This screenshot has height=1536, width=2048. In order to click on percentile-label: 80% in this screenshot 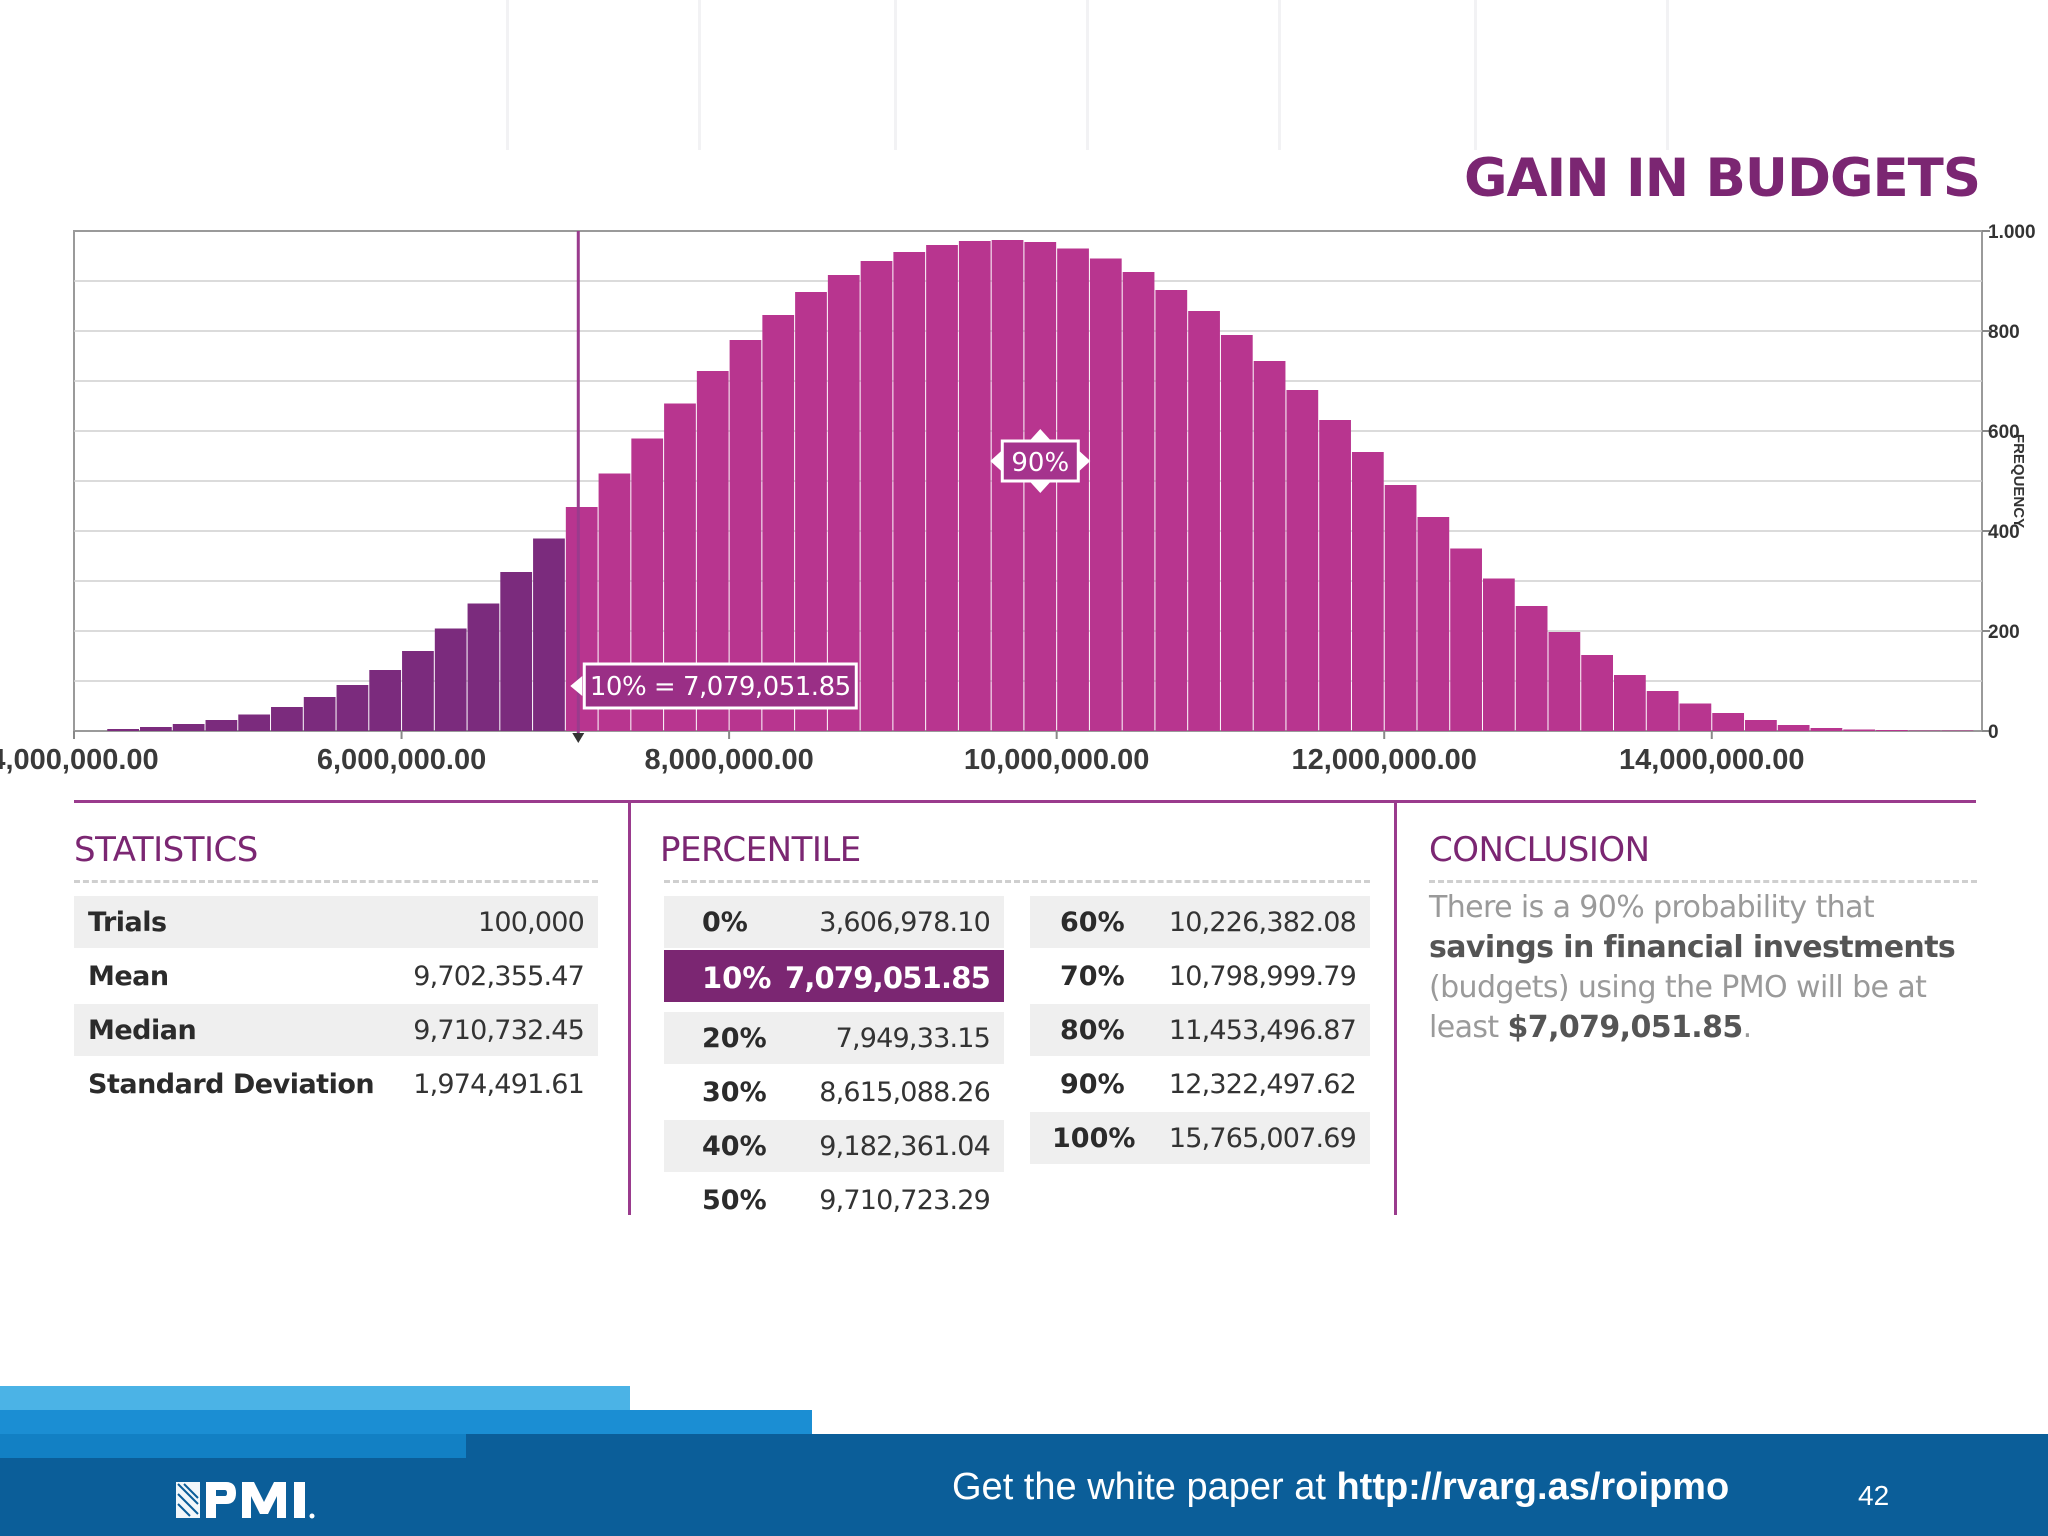, I will do `click(1092, 1030)`.